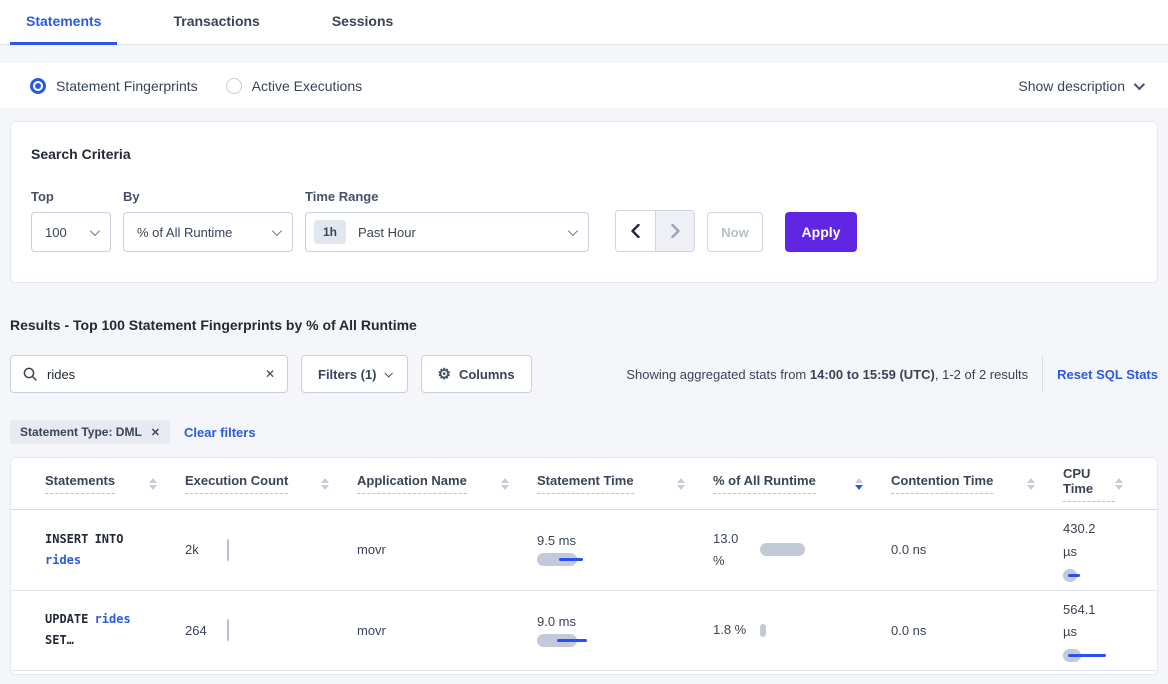  I want to click on by-select-value: % of All Runtime, so click(185, 232).